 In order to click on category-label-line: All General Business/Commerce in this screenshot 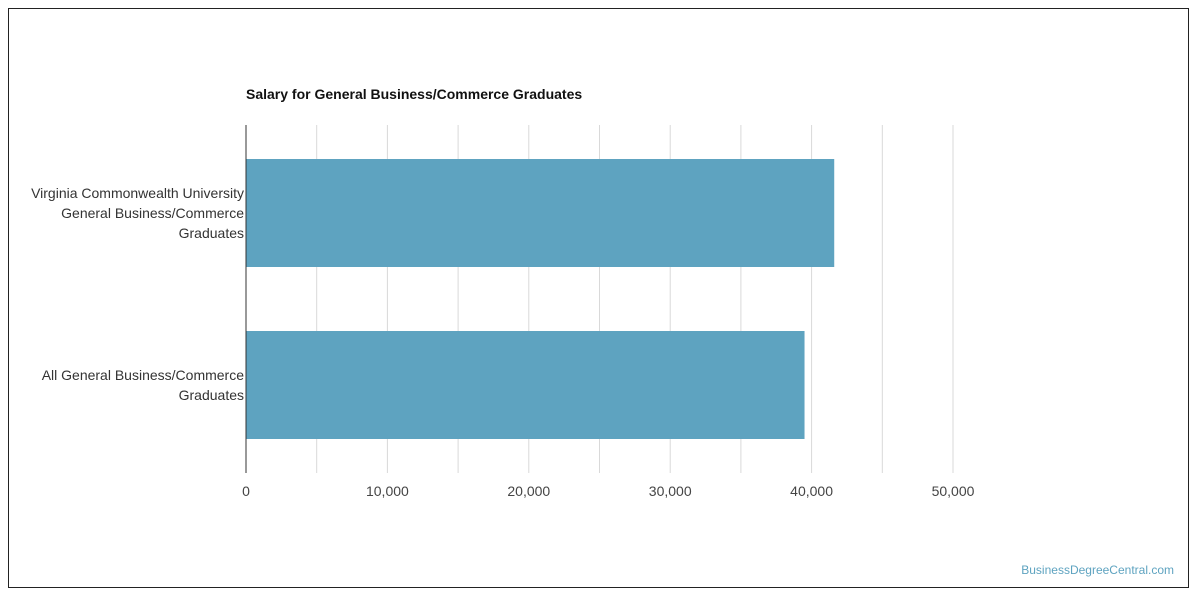, I will do `click(143, 375)`.